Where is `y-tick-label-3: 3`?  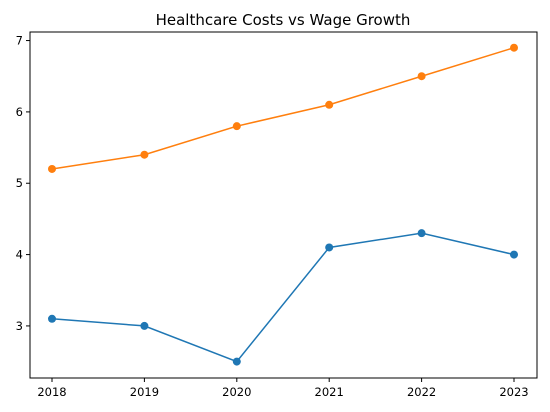
y-tick-label-3: 3 is located at coordinates (19, 326).